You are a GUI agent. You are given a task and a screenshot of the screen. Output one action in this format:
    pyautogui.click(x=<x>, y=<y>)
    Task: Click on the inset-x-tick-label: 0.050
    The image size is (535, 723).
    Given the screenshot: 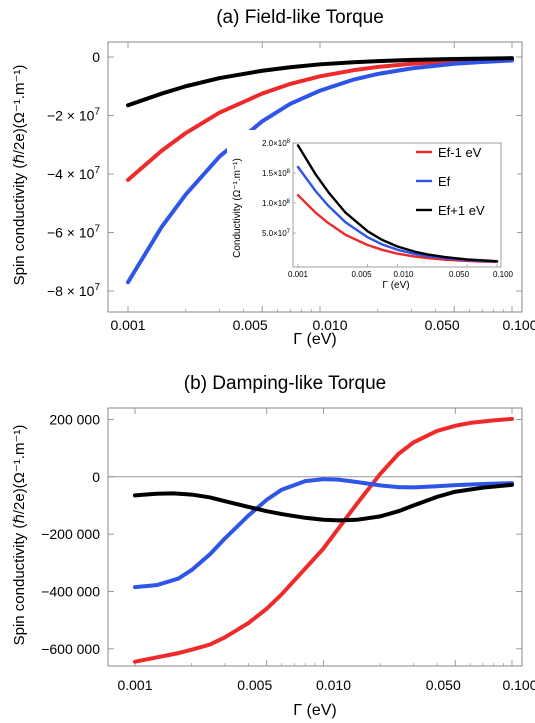 What is the action you would take?
    pyautogui.click(x=459, y=274)
    